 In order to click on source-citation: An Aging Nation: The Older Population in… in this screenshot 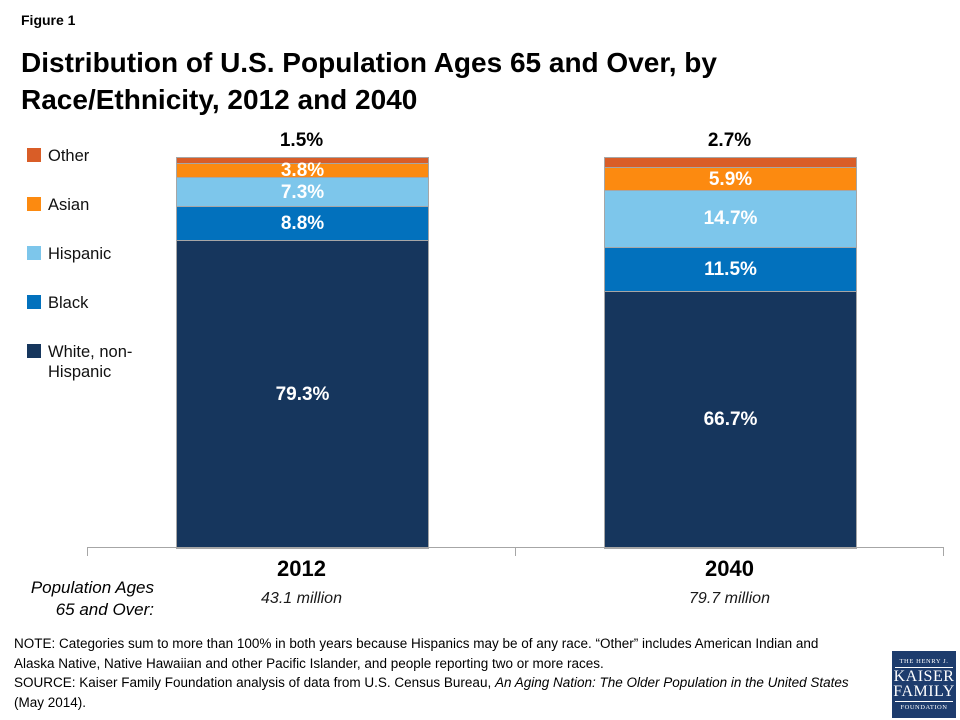, I will do `click(671, 682)`.